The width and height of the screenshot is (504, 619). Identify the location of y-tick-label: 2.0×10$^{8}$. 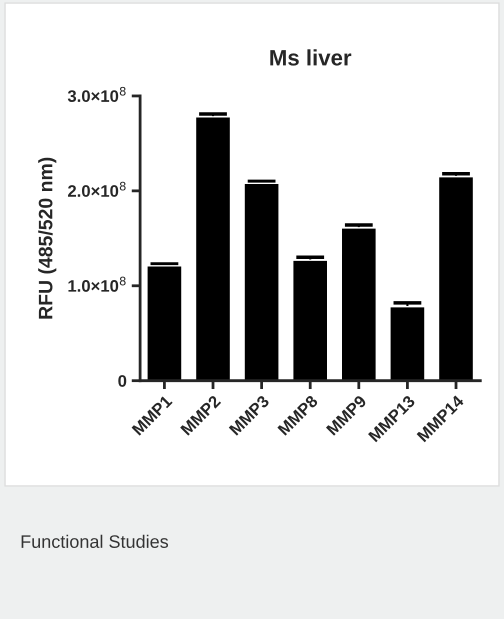
(97, 189).